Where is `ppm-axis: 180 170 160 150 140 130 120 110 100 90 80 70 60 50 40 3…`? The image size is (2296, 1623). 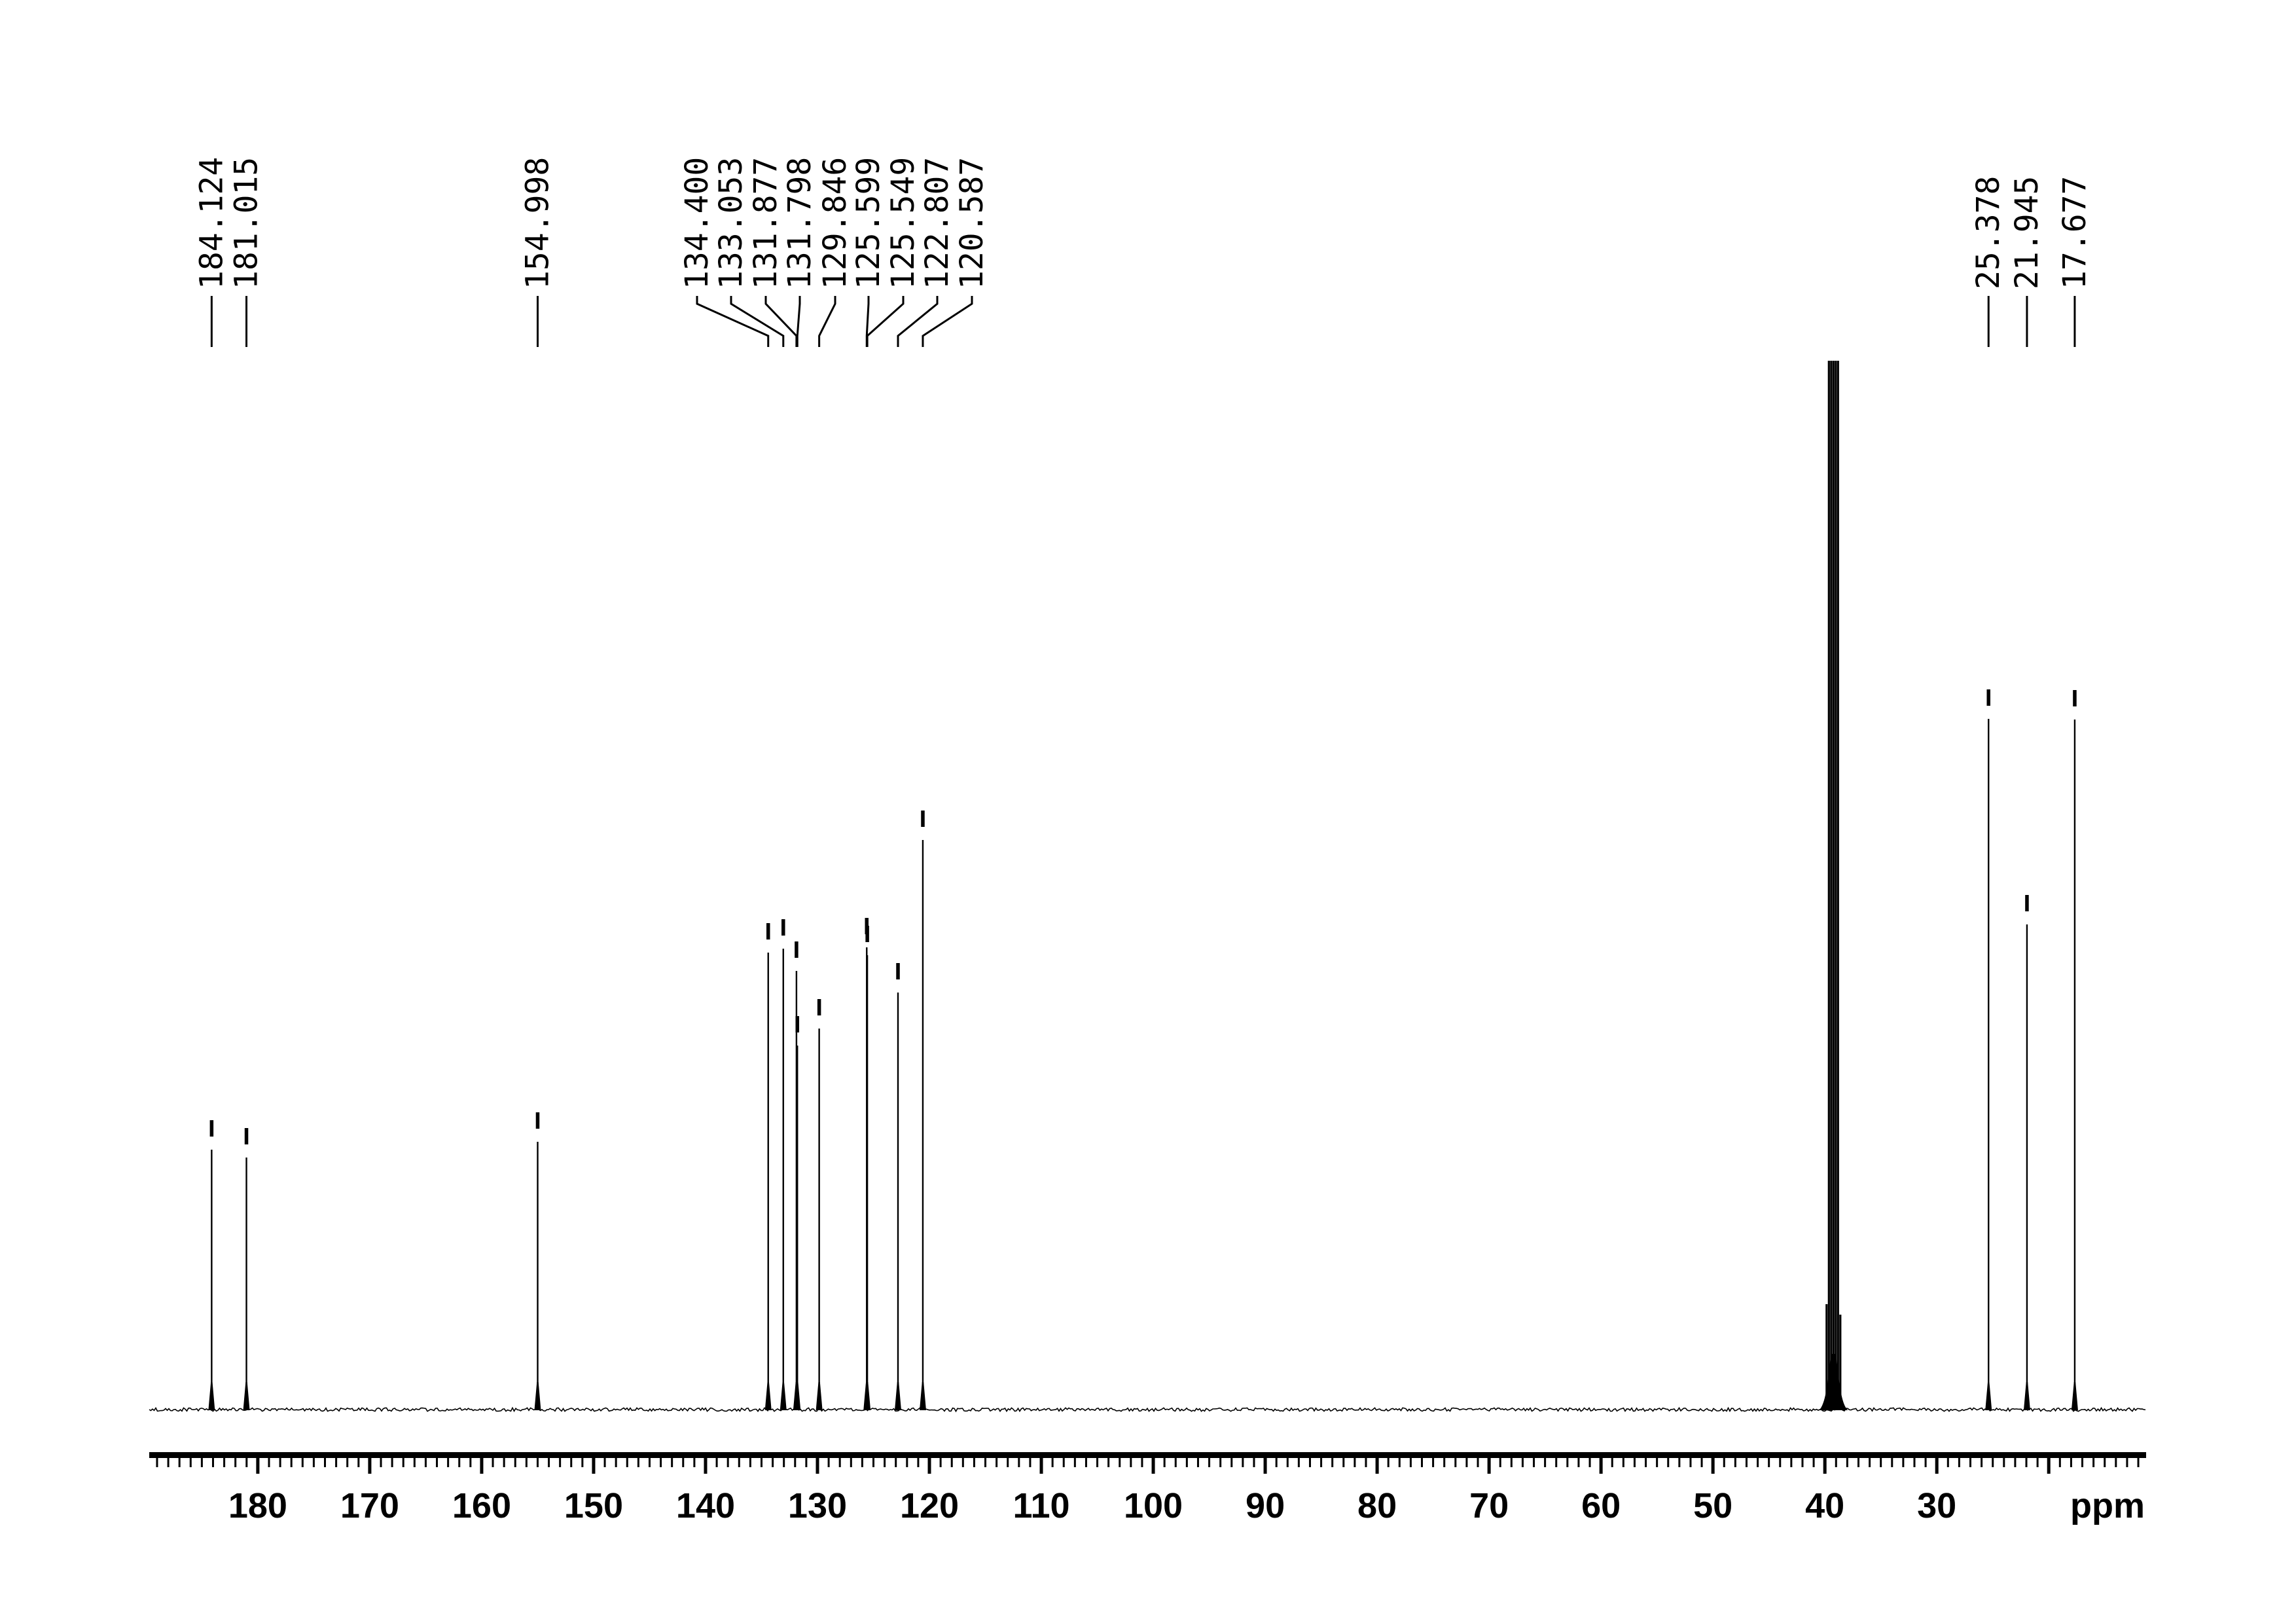
ppm-axis: 180 170 160 150 140 130 120 110 100 90 80 70 60 50 40 3… is located at coordinates (1147, 1488).